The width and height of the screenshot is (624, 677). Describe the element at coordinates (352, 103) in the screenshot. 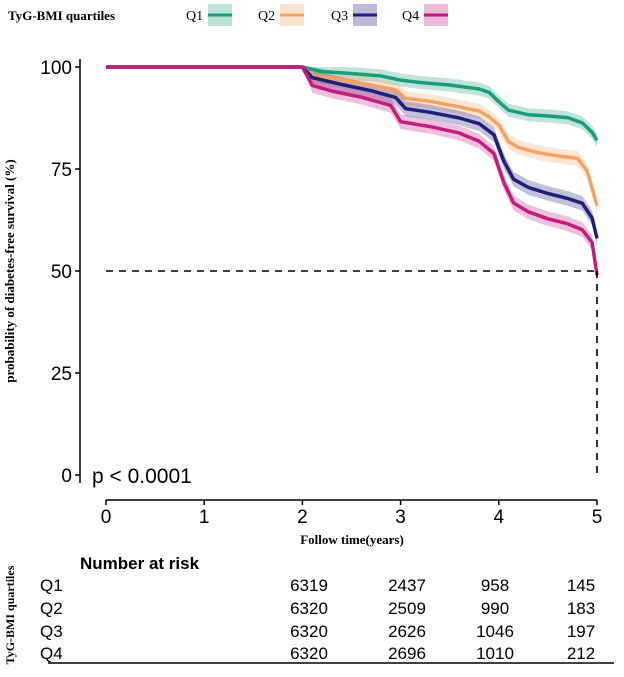

I see `survival-curve-q1` at that location.